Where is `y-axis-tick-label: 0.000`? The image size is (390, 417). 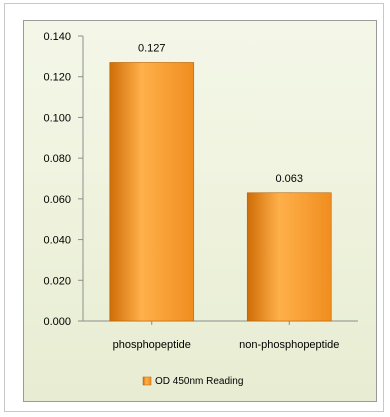 y-axis-tick-label: 0.000 is located at coordinates (57, 322).